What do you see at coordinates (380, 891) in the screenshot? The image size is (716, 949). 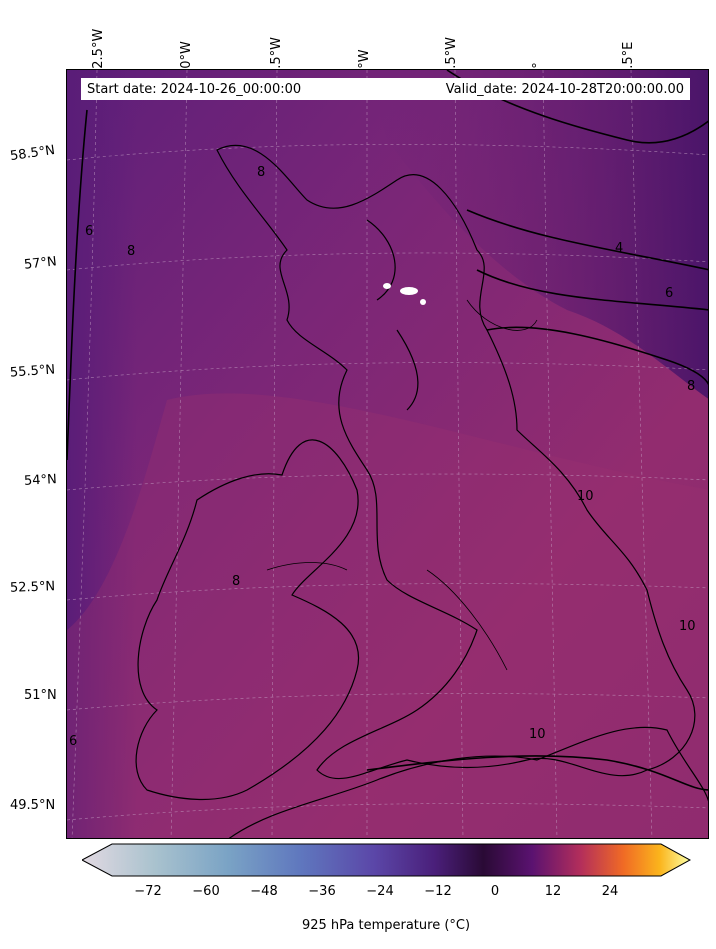 I see `colorbar-tick: −24` at bounding box center [380, 891].